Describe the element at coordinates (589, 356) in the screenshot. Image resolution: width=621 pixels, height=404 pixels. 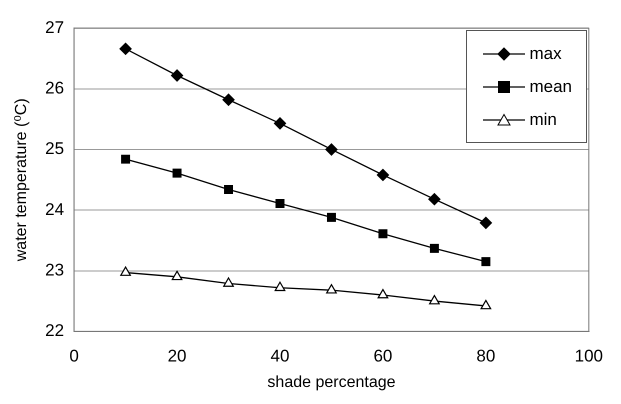
I see `x-tick-label: 100` at that location.